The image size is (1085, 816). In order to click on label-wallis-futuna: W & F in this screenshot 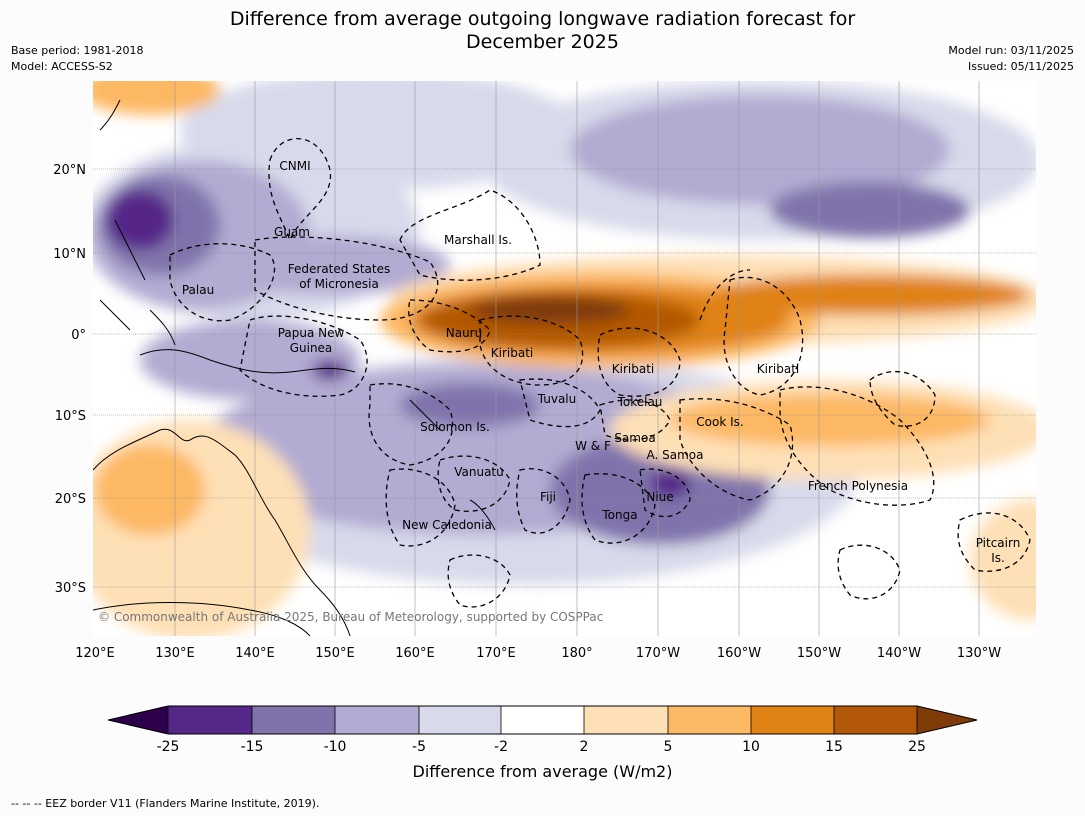, I will do `click(593, 446)`.